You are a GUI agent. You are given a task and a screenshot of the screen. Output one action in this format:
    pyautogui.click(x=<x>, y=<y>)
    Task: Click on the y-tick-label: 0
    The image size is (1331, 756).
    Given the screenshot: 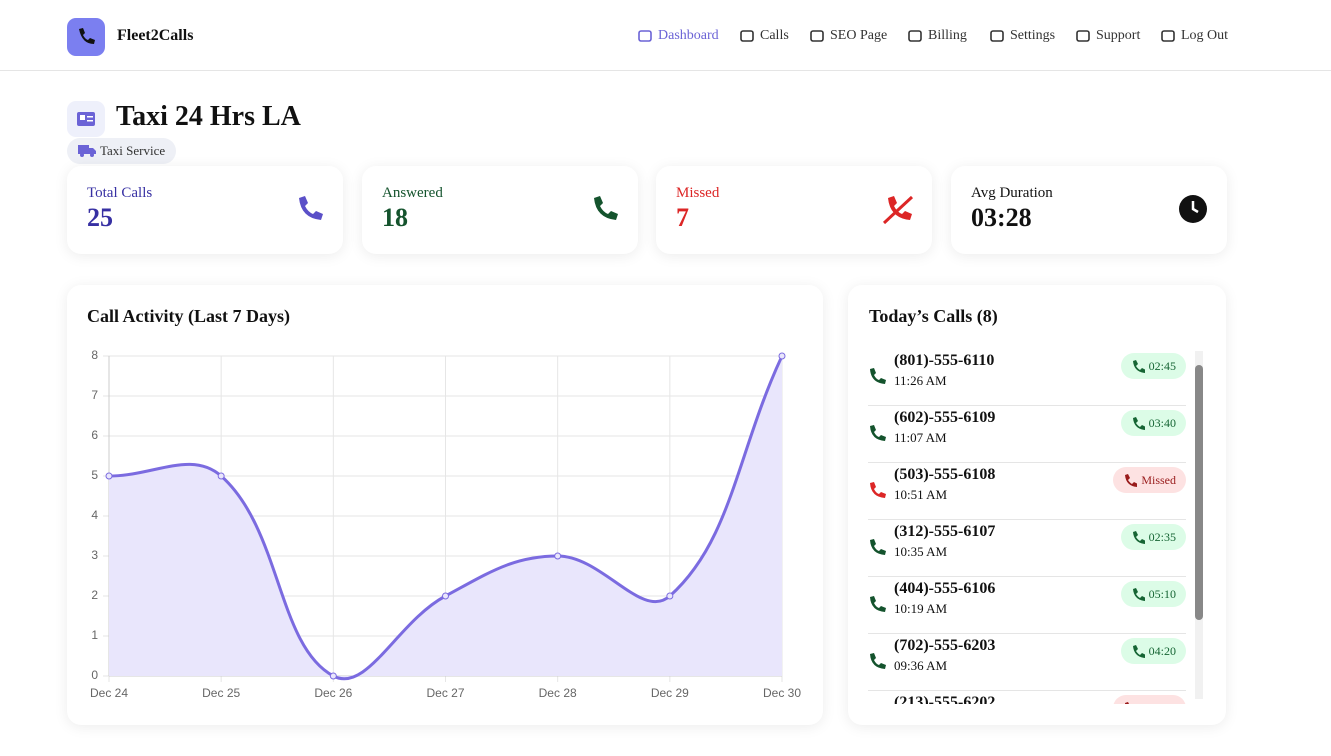 What is the action you would take?
    pyautogui.click(x=94, y=675)
    